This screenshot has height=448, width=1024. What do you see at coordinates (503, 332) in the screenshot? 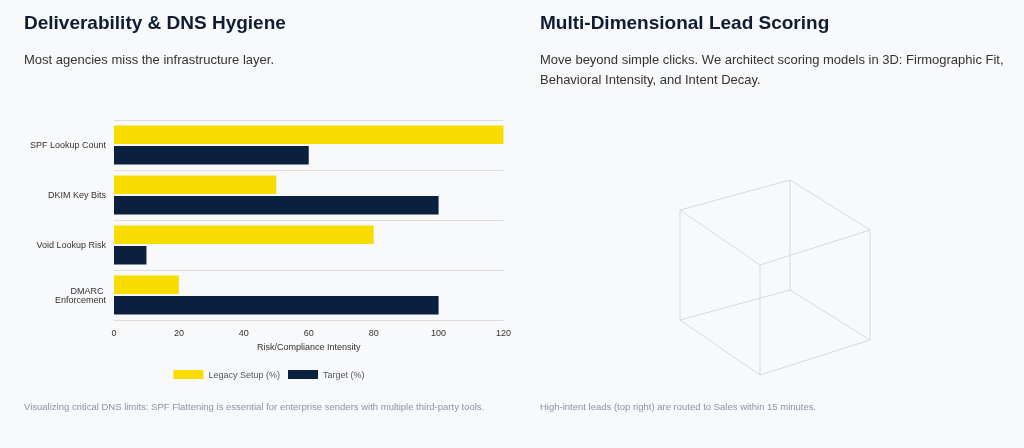
I see `x-tick-label: 120` at bounding box center [503, 332].